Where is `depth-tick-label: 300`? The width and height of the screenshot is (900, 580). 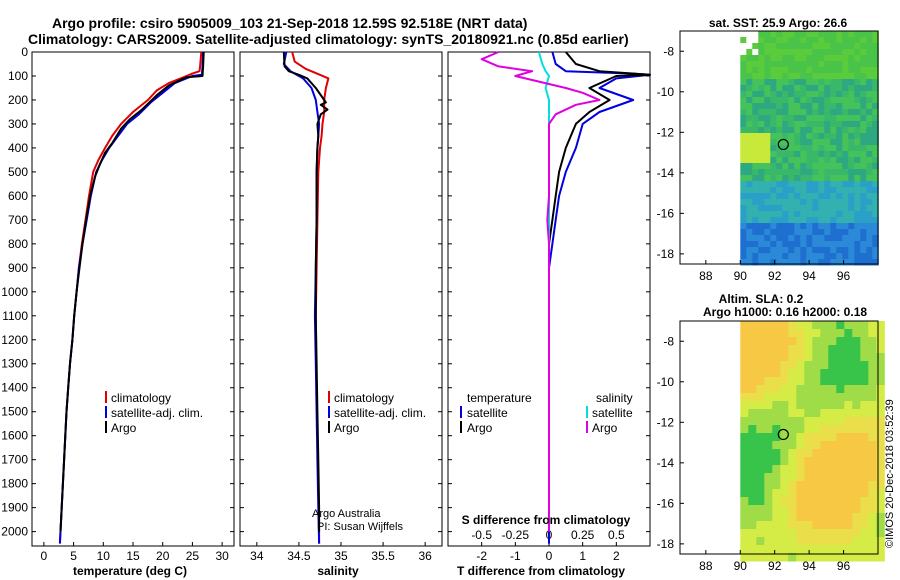 depth-tick-label: 300 is located at coordinates (18, 124).